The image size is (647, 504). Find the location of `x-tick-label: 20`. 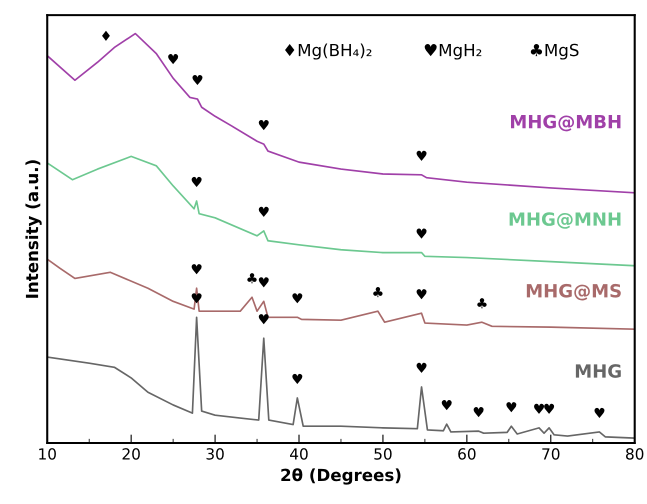

x-tick-label: 20 is located at coordinates (131, 454).